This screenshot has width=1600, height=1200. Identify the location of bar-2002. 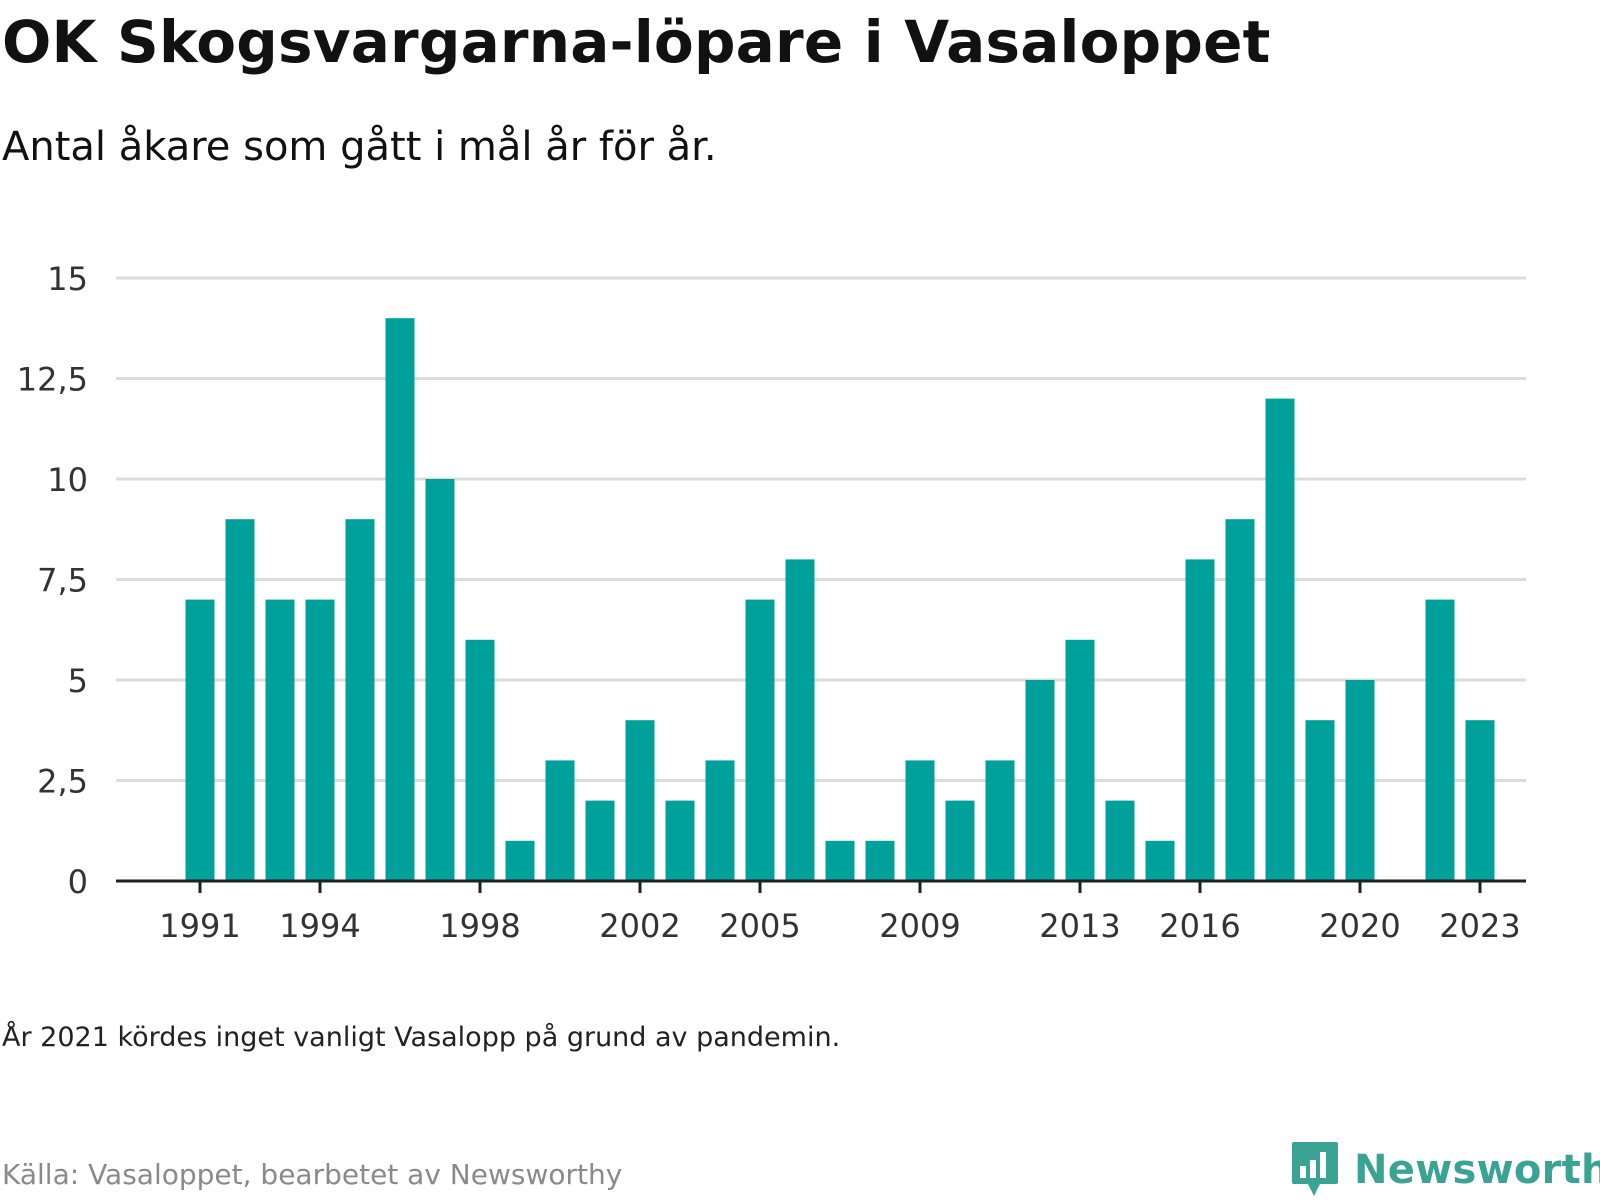
(640, 800).